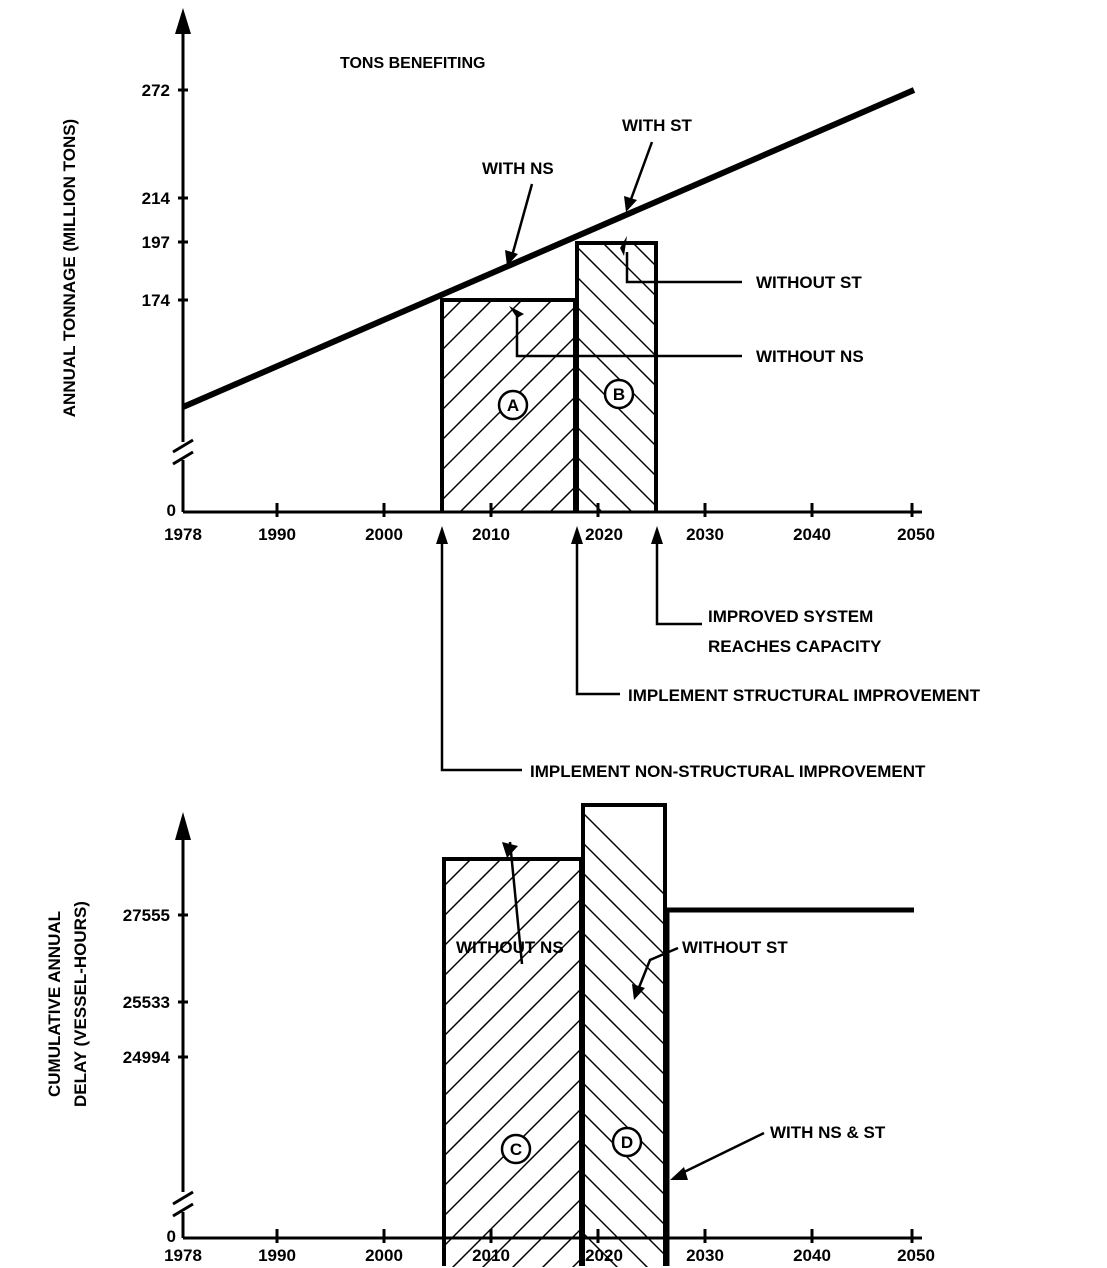 The width and height of the screenshot is (1107, 1268). I want to click on region-d-label: D, so click(627, 1142).